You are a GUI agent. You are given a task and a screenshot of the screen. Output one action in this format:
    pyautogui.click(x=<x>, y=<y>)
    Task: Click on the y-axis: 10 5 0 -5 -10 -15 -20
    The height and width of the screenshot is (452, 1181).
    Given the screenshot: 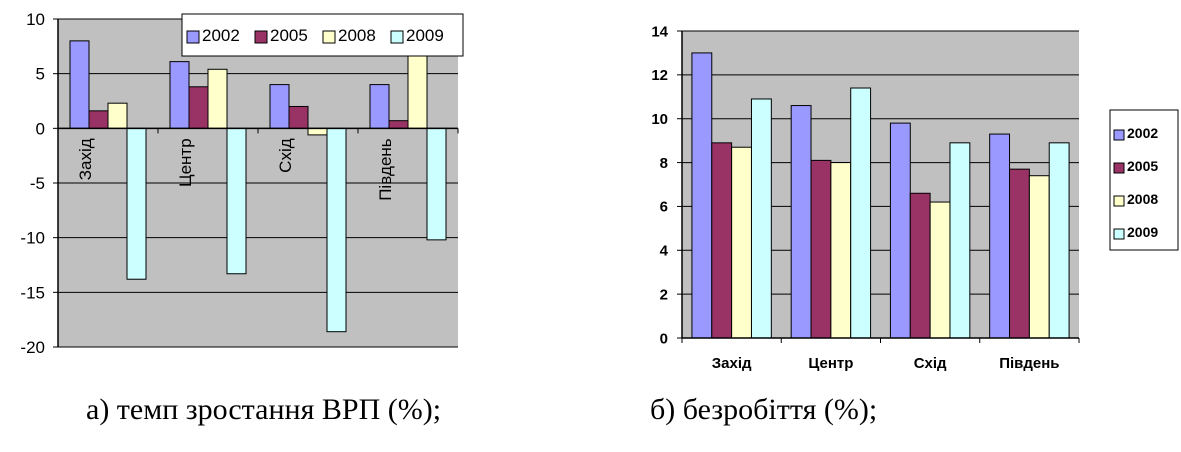 What is the action you would take?
    pyautogui.click(x=39, y=183)
    